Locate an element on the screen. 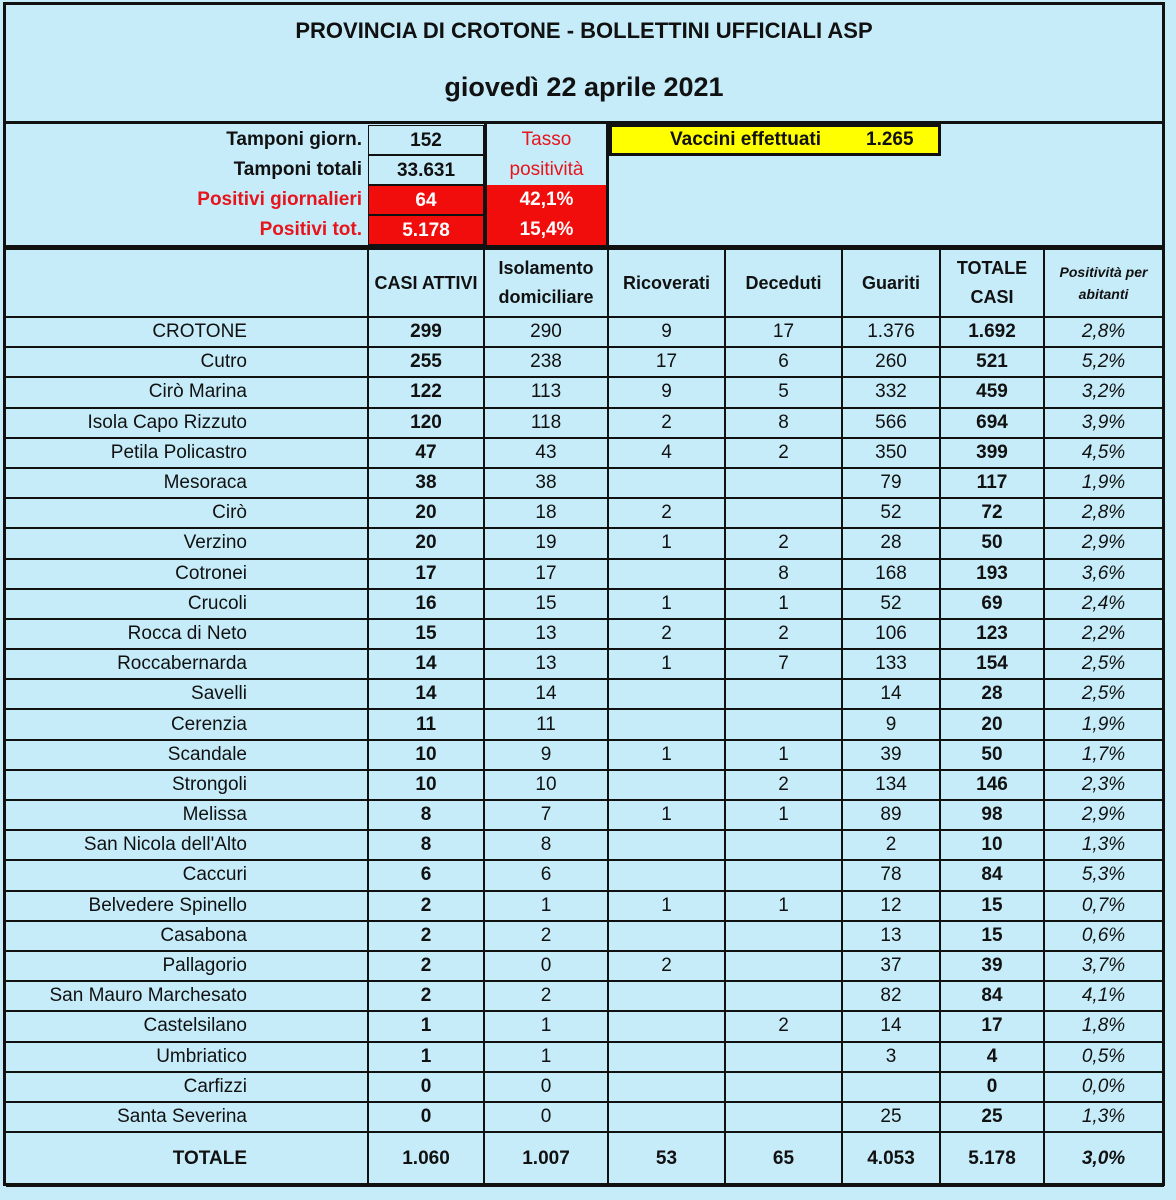  cell-guariti: 9 is located at coordinates (891, 724).